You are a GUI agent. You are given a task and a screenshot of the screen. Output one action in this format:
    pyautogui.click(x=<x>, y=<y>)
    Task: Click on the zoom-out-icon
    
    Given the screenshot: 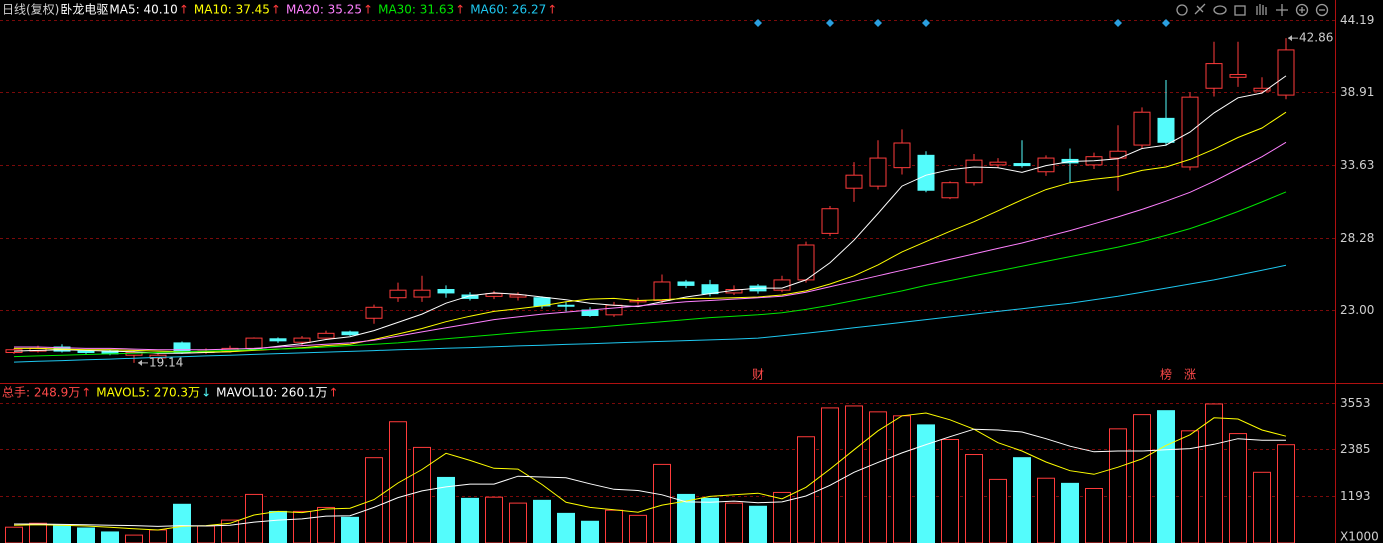 What is the action you would take?
    pyautogui.click(x=1322, y=10)
    